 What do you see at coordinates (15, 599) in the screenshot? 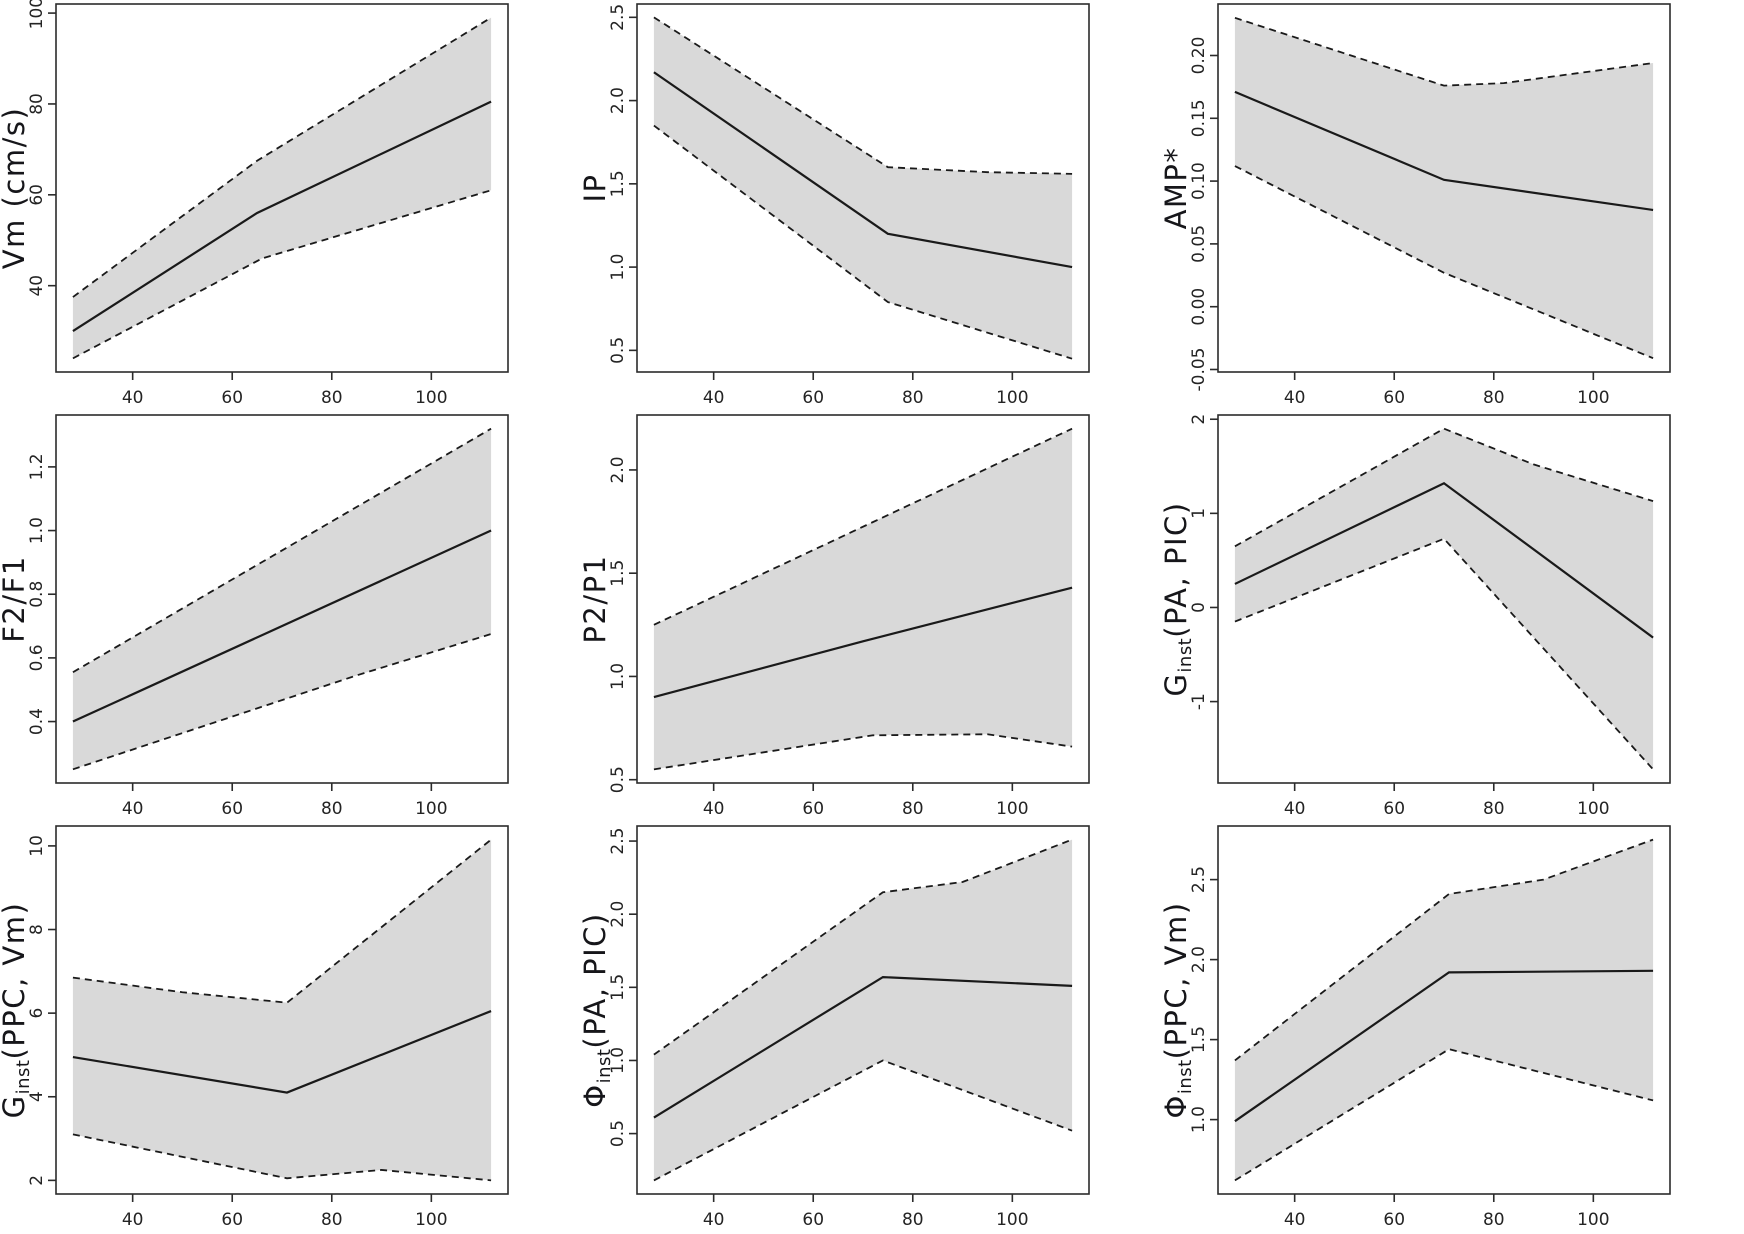
I see `y-axis-title: F2/F1` at bounding box center [15, 599].